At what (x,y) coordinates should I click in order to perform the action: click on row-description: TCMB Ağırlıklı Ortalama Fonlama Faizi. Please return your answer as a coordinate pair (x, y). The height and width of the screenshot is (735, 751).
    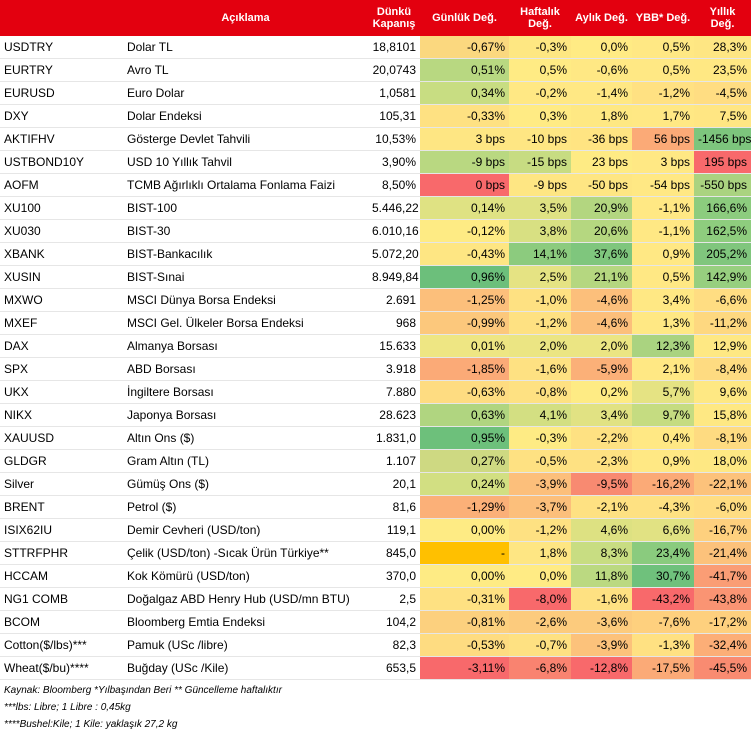
    Looking at the image, I should click on (245, 185).